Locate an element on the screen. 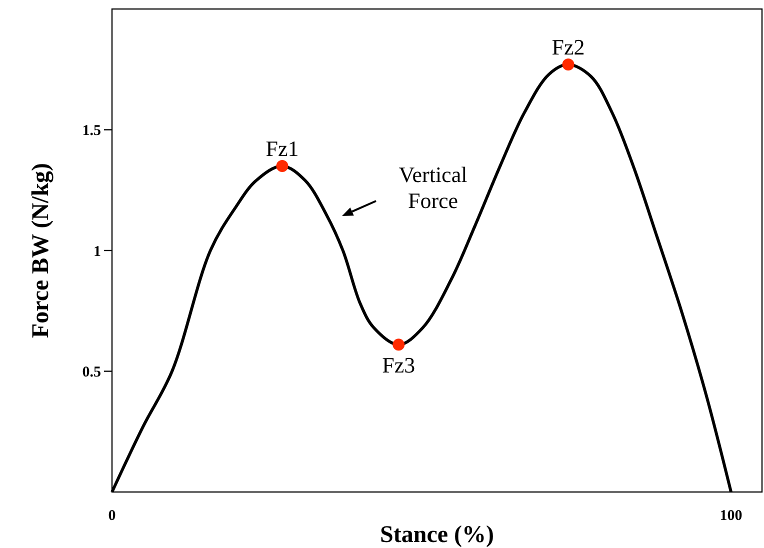 Image resolution: width=764 pixels, height=548 pixels. annotation: Vertical Force is located at coordinates (433, 187).